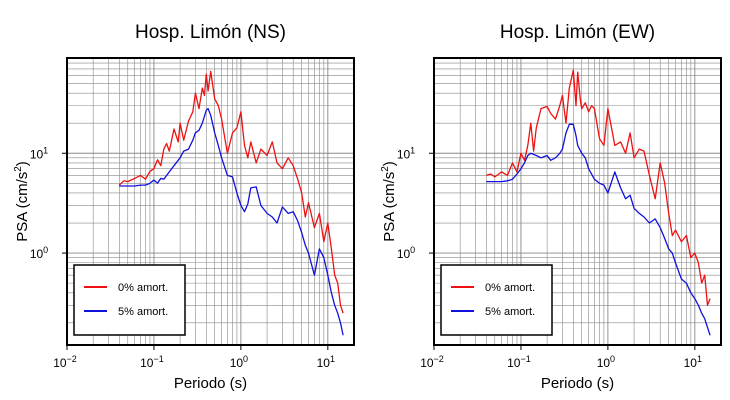 Image resolution: width=730 pixels, height=400 pixels. Describe the element at coordinates (210, 32) in the screenshot. I see `chart-title: Hosp. Limón (NS)` at that location.